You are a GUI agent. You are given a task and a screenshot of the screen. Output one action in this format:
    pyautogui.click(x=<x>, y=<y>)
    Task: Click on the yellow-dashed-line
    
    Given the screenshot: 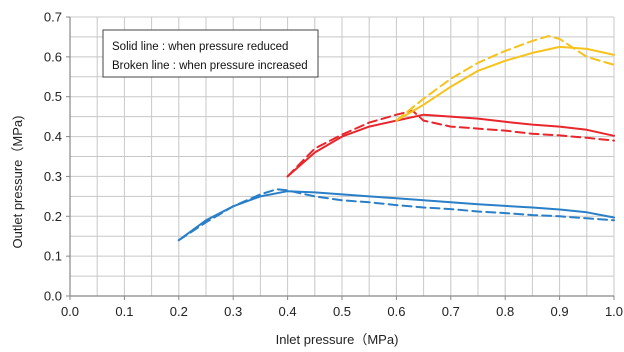 What is the action you would take?
    pyautogui.click(x=505, y=78)
    